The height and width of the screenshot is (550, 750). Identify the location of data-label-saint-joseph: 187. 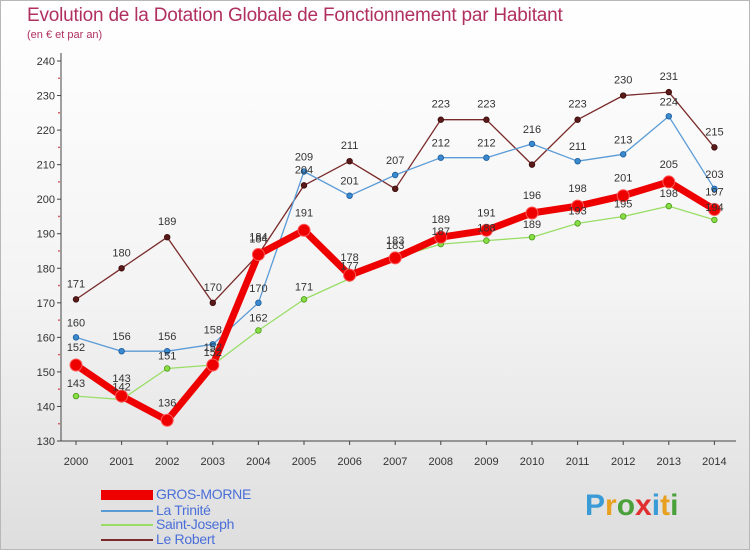
(441, 232).